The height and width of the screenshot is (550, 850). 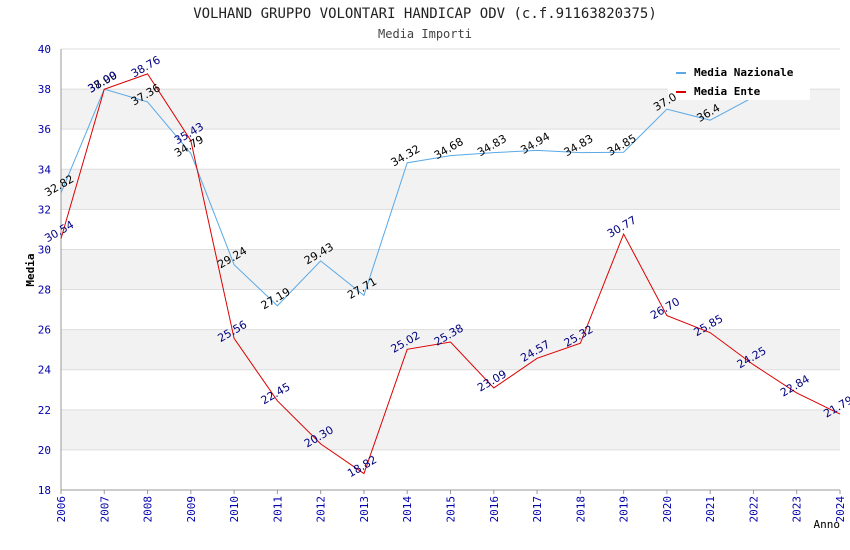 What do you see at coordinates (44, 490) in the screenshot?
I see `y-tick-label: 18` at bounding box center [44, 490].